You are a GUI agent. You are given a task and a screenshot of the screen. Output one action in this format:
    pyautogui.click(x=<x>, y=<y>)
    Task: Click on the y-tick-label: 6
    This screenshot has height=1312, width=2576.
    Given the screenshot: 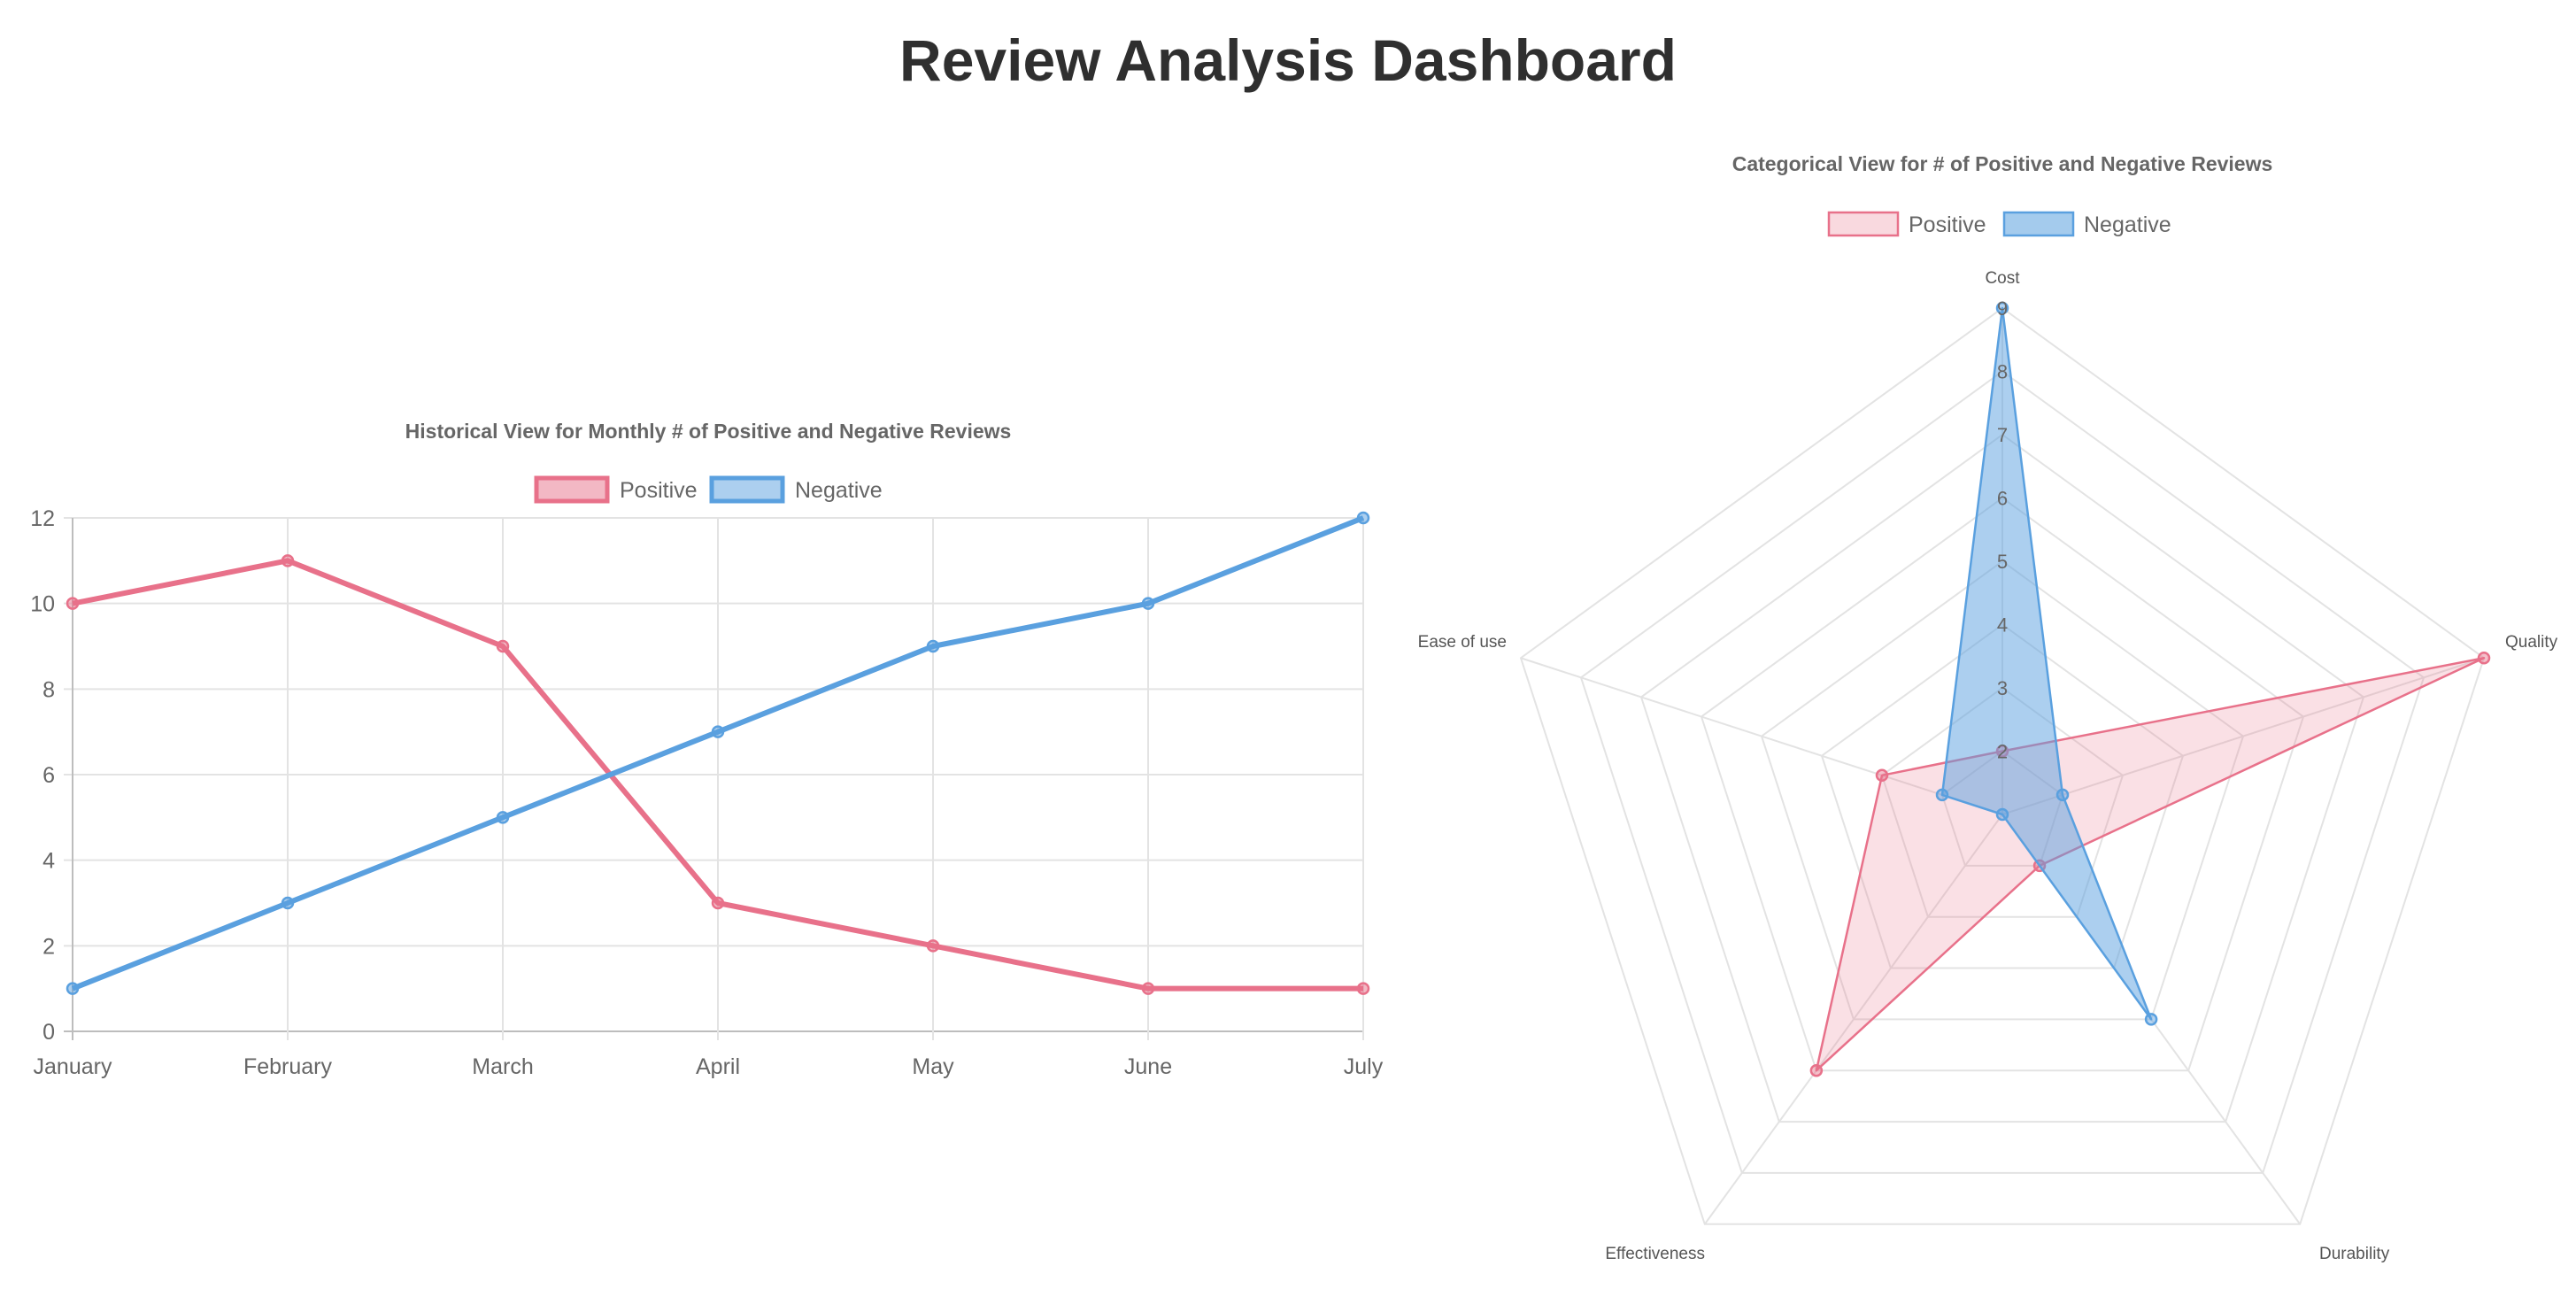 What is the action you would take?
    pyautogui.click(x=48, y=776)
    